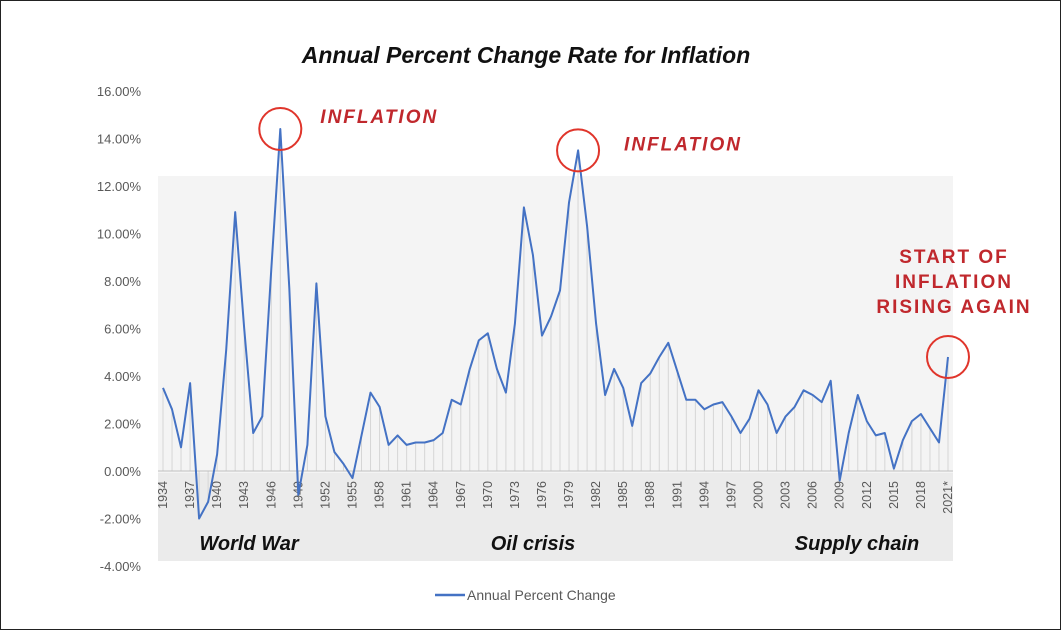 The height and width of the screenshot is (631, 1061). I want to click on y-tick-label: 14.00%, so click(119, 139).